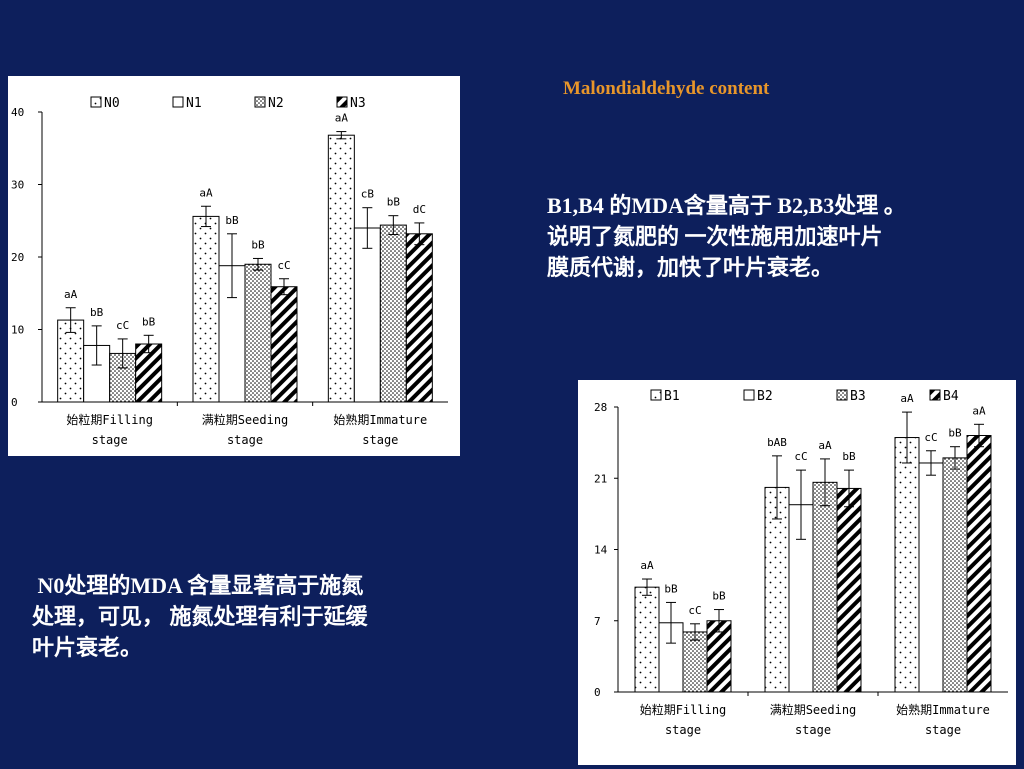  I want to click on note-left-line-1: N0处理的MDA 含量显著高于施氮, so click(198, 585).